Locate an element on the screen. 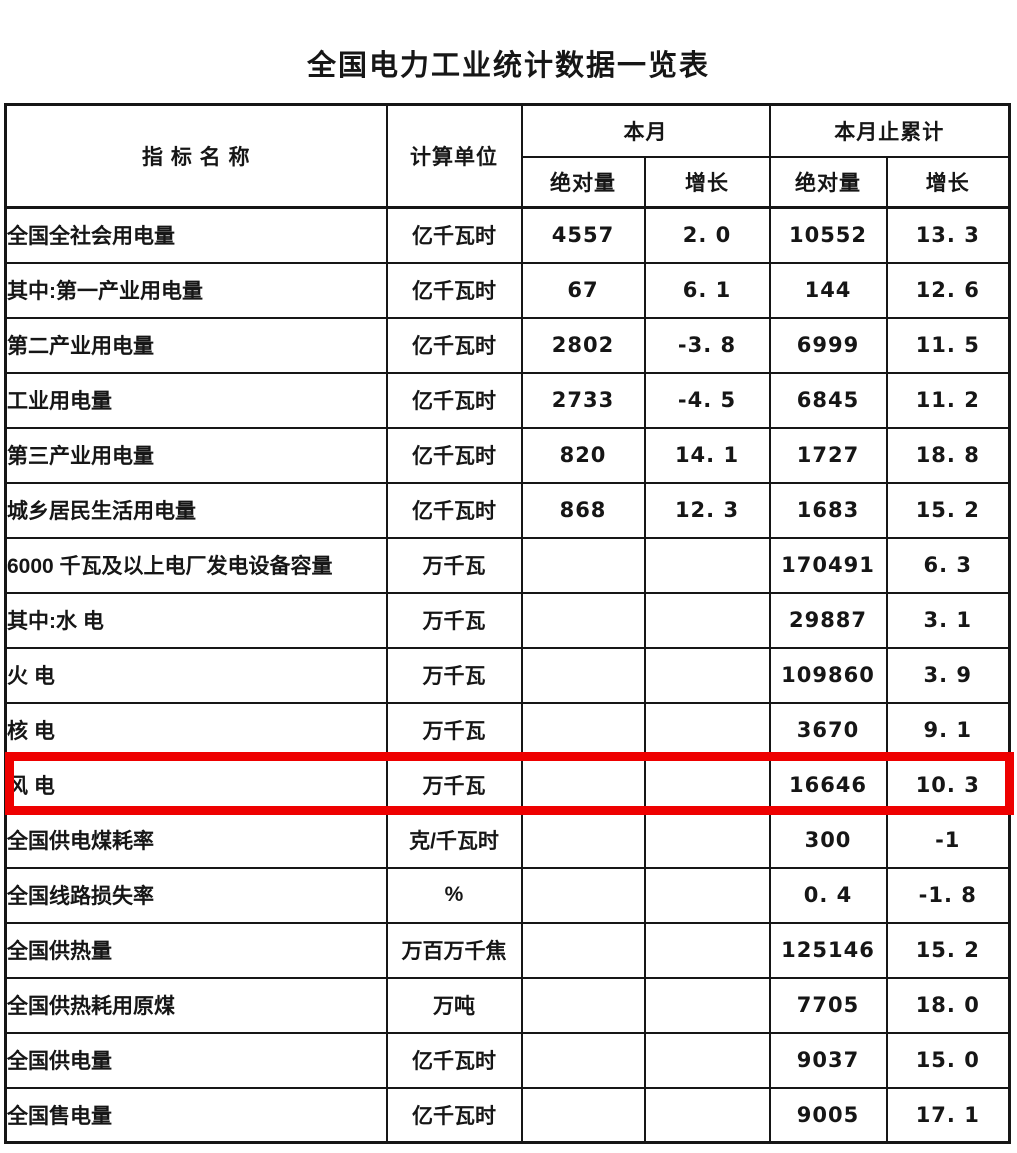  cell-month-absolute: 4557 is located at coordinates (583, 235).